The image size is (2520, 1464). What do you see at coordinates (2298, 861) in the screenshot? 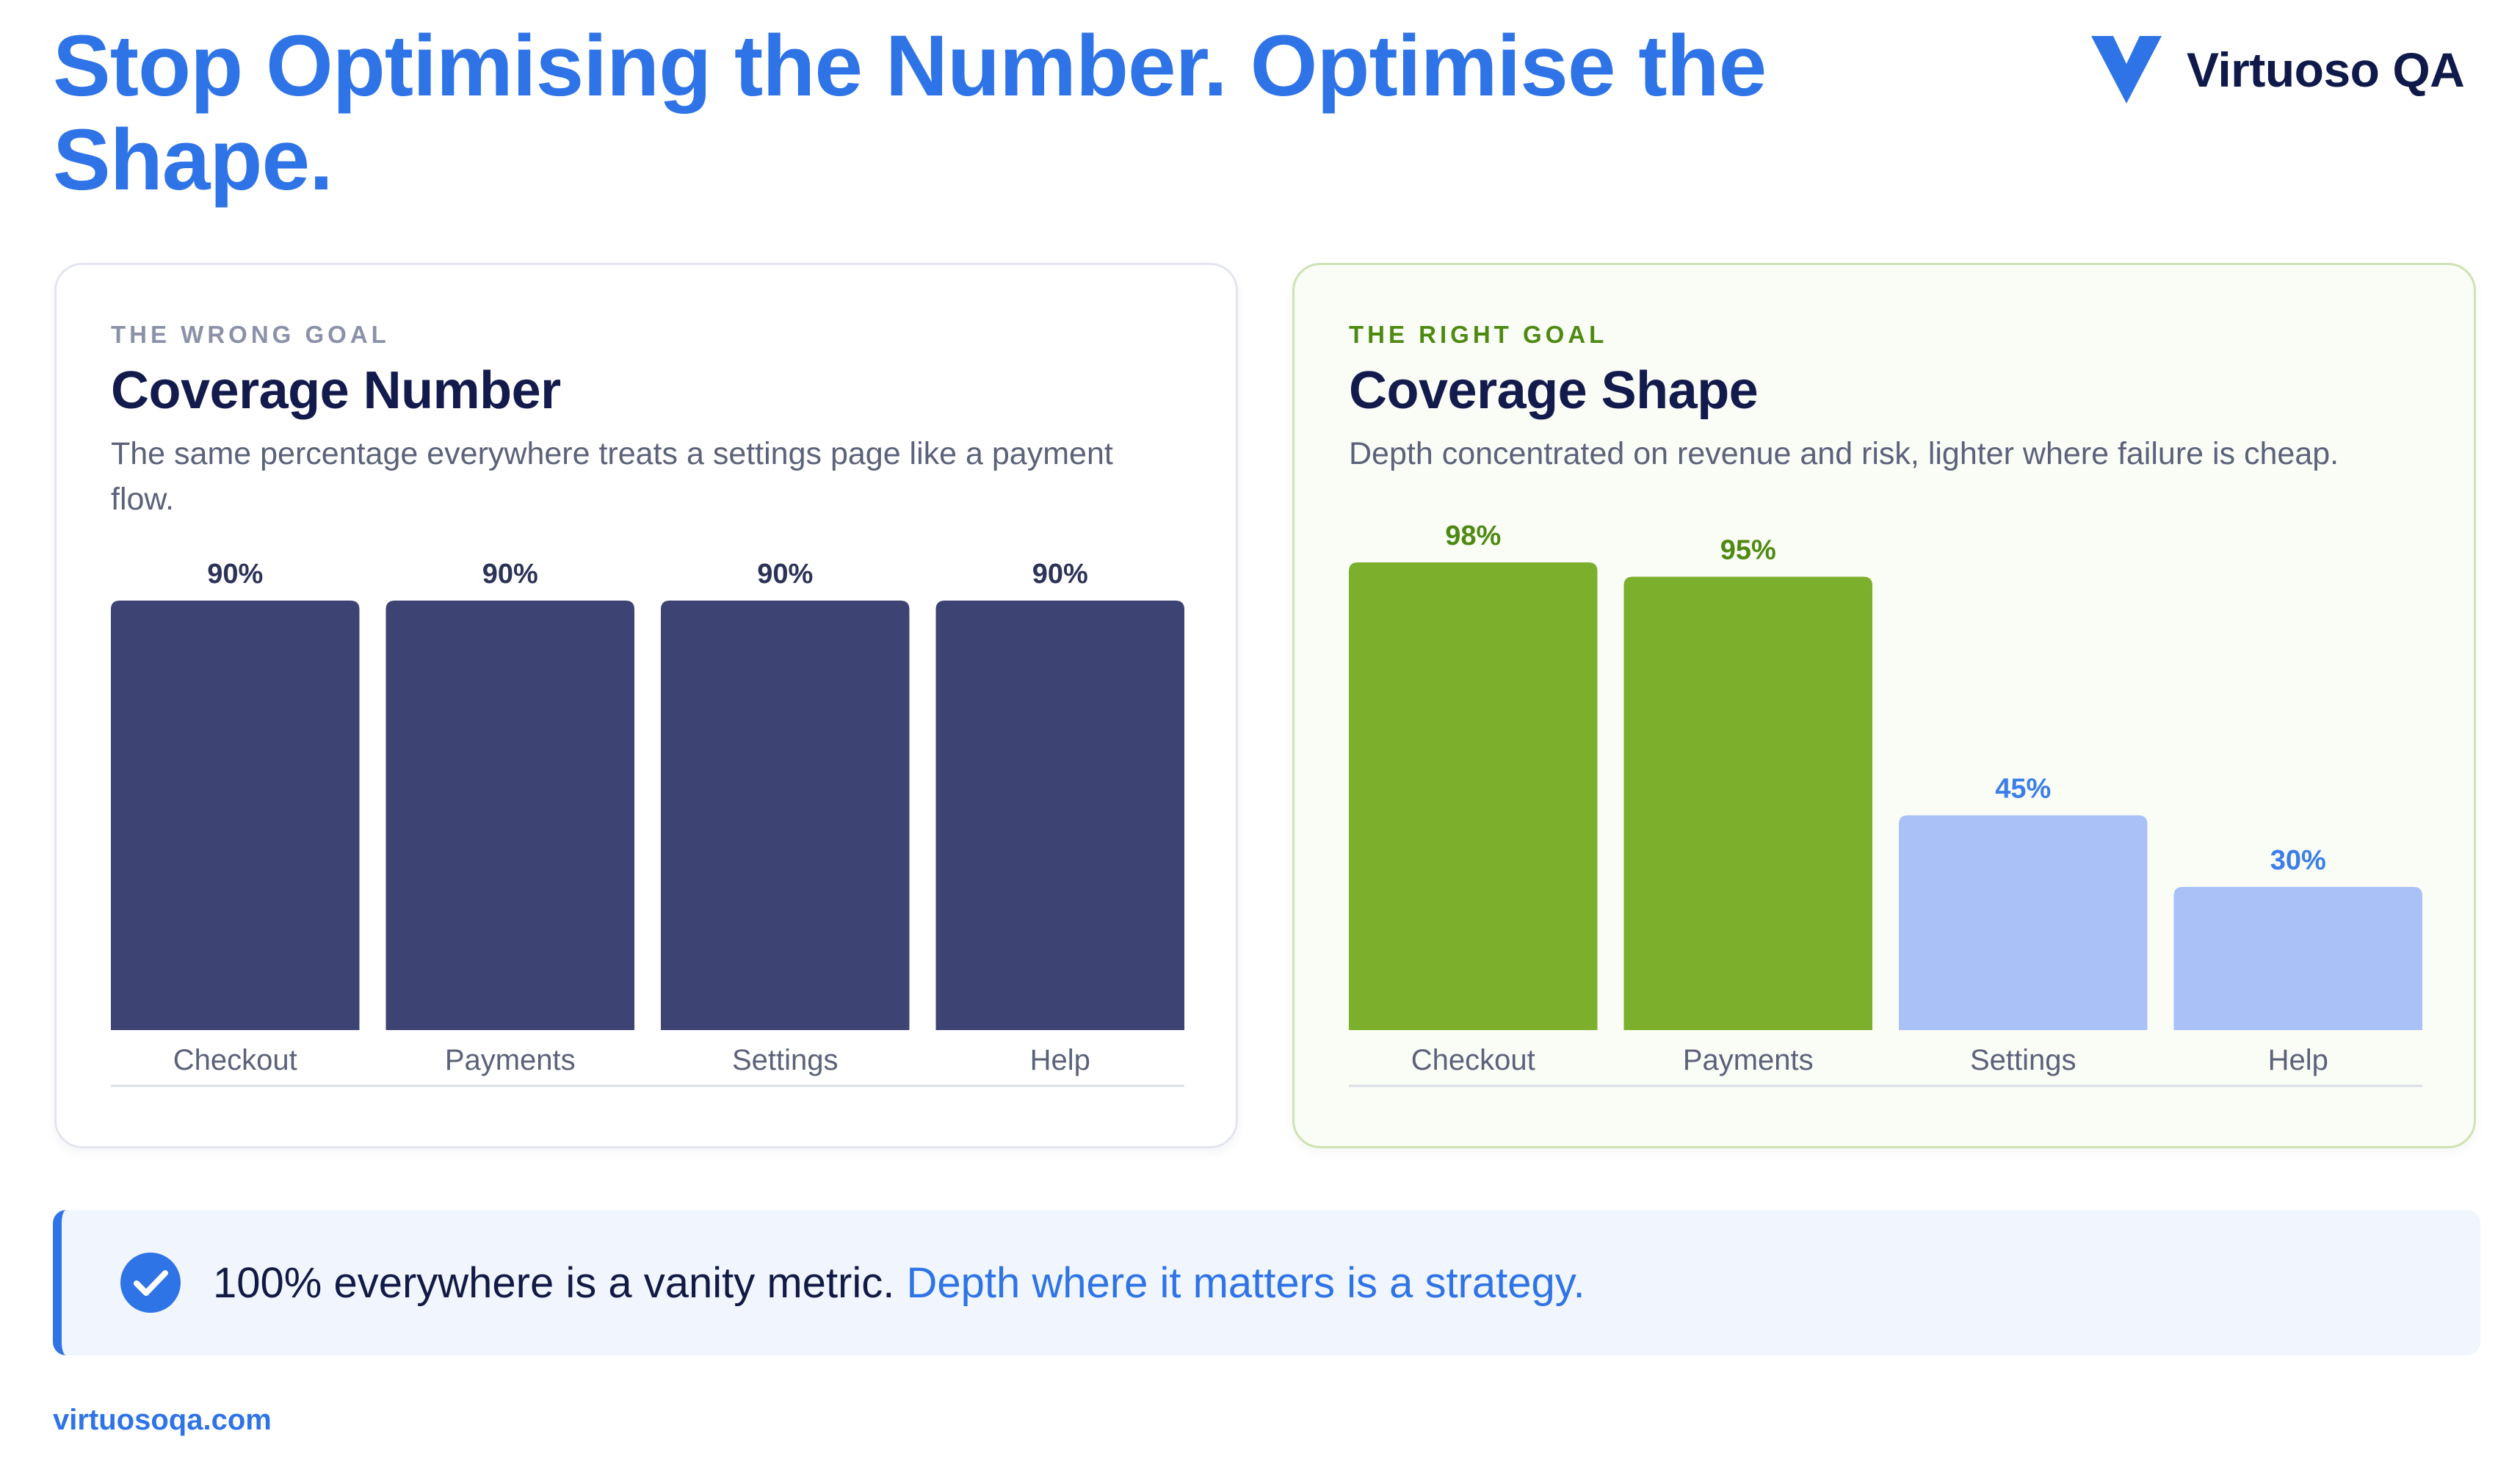
I see `bar-value-label: 30%` at bounding box center [2298, 861].